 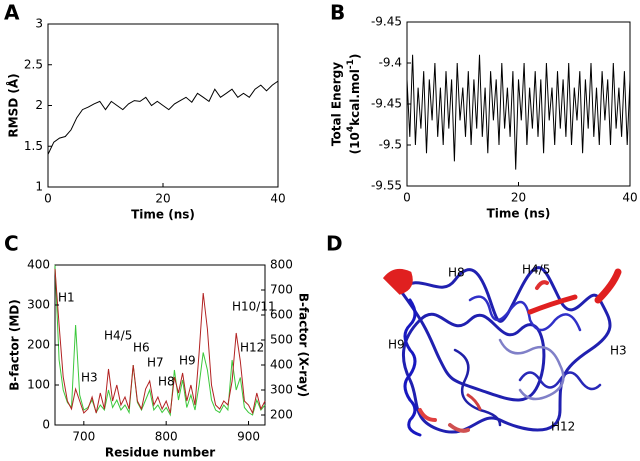 What do you see at coordinates (355, 97) in the screenshot?
I see `y-axis-label-part: kcal.mol` at bounding box center [355, 97].